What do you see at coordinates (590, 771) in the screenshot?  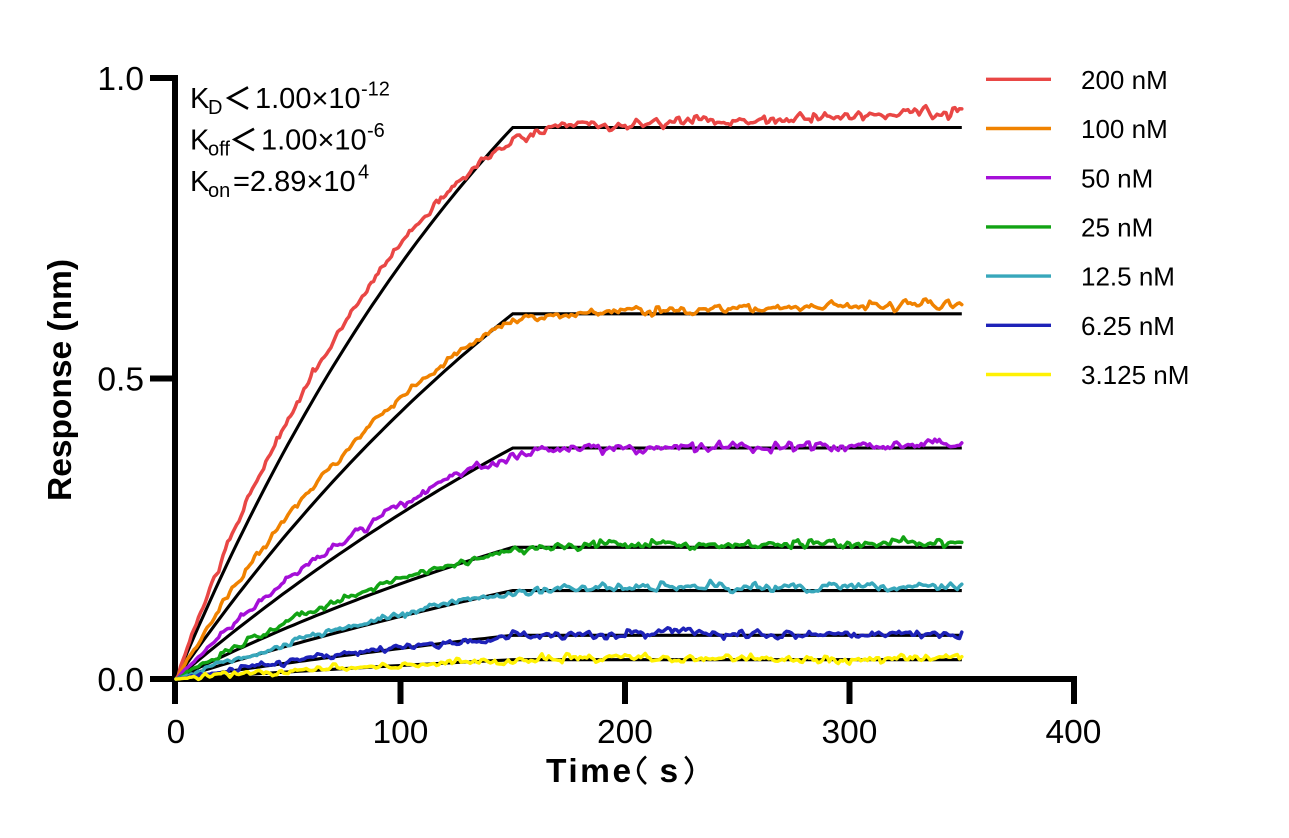 I see `svg-text: Time` at bounding box center [590, 771].